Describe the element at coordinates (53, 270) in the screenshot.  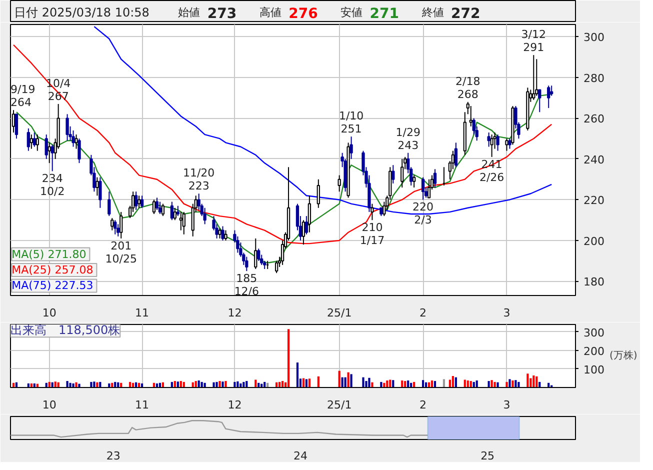
I see `text: MA(25) 257.08` at that location.